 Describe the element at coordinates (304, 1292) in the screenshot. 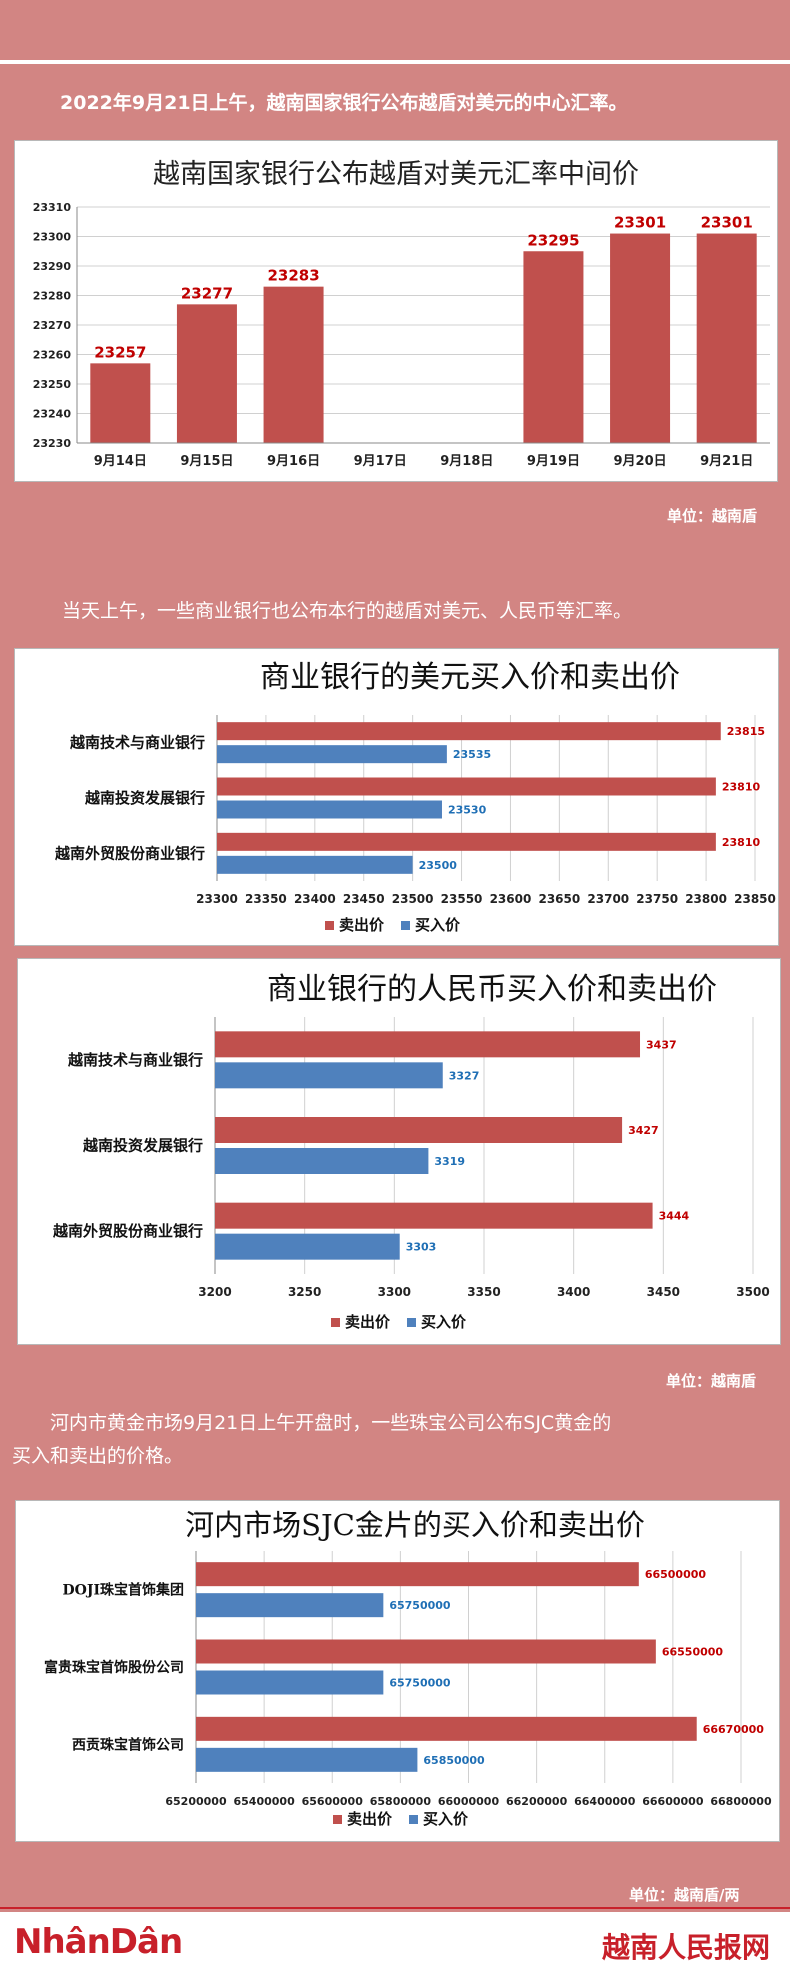

I see `x-tick-label: 3250` at that location.